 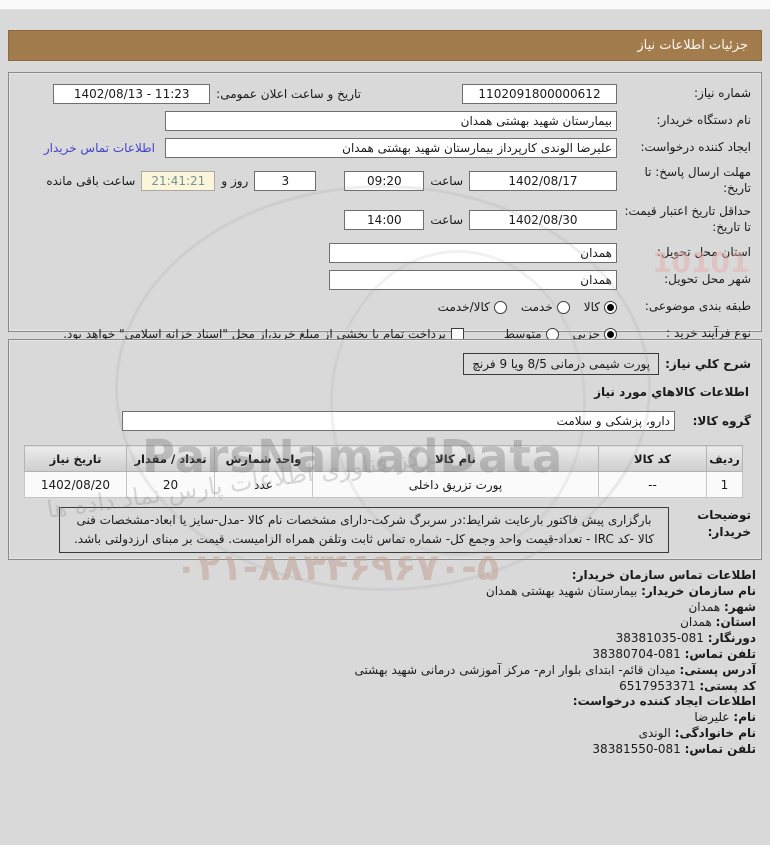 What do you see at coordinates (178, 181) in the screenshot?
I see `countdown-timer: 21:41:21` at bounding box center [178, 181].